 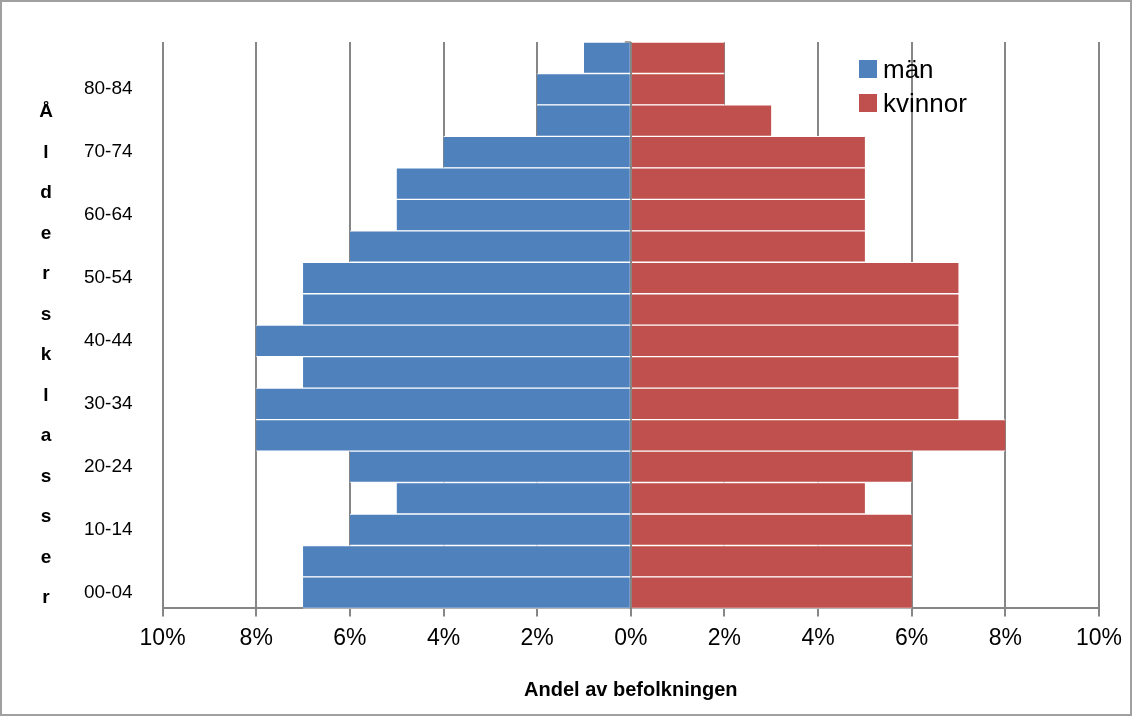 What do you see at coordinates (108, 591) in the screenshot?
I see `y-tick-label: 00-04` at bounding box center [108, 591].